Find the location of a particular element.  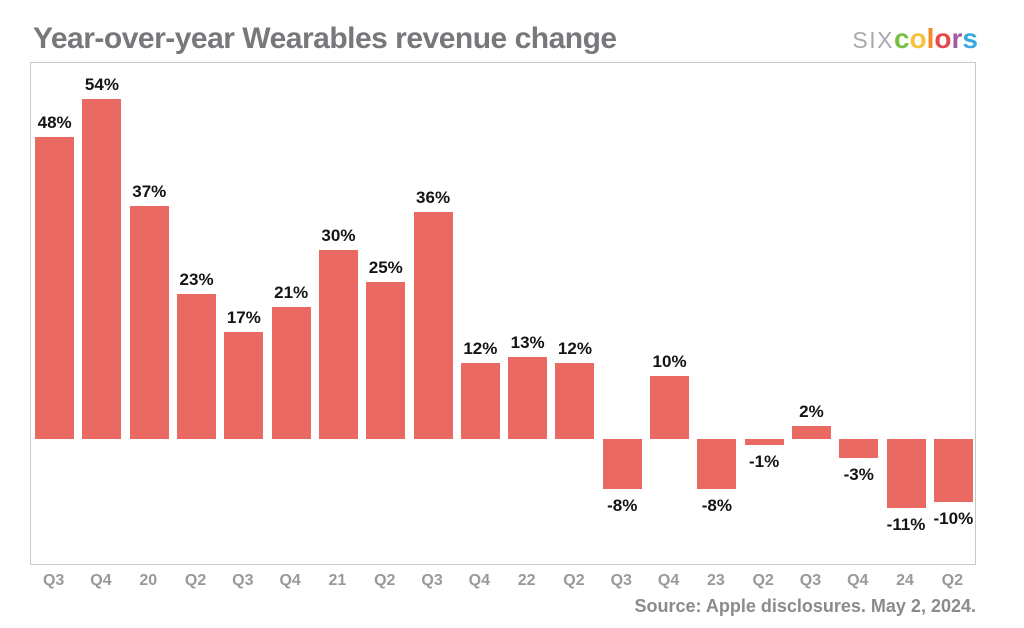

x-axis-tick: 21 is located at coordinates (337, 580).